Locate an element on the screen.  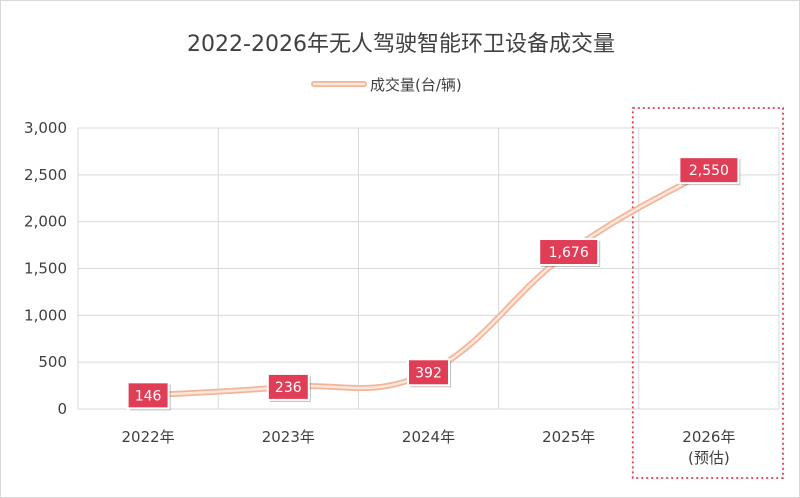
y-tick-label-2: 1,000 is located at coordinates (45, 315).